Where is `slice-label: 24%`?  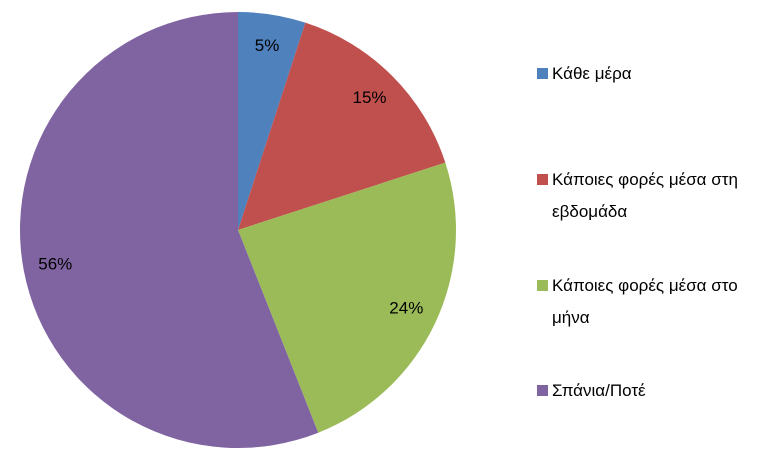 slice-label: 24% is located at coordinates (406, 308).